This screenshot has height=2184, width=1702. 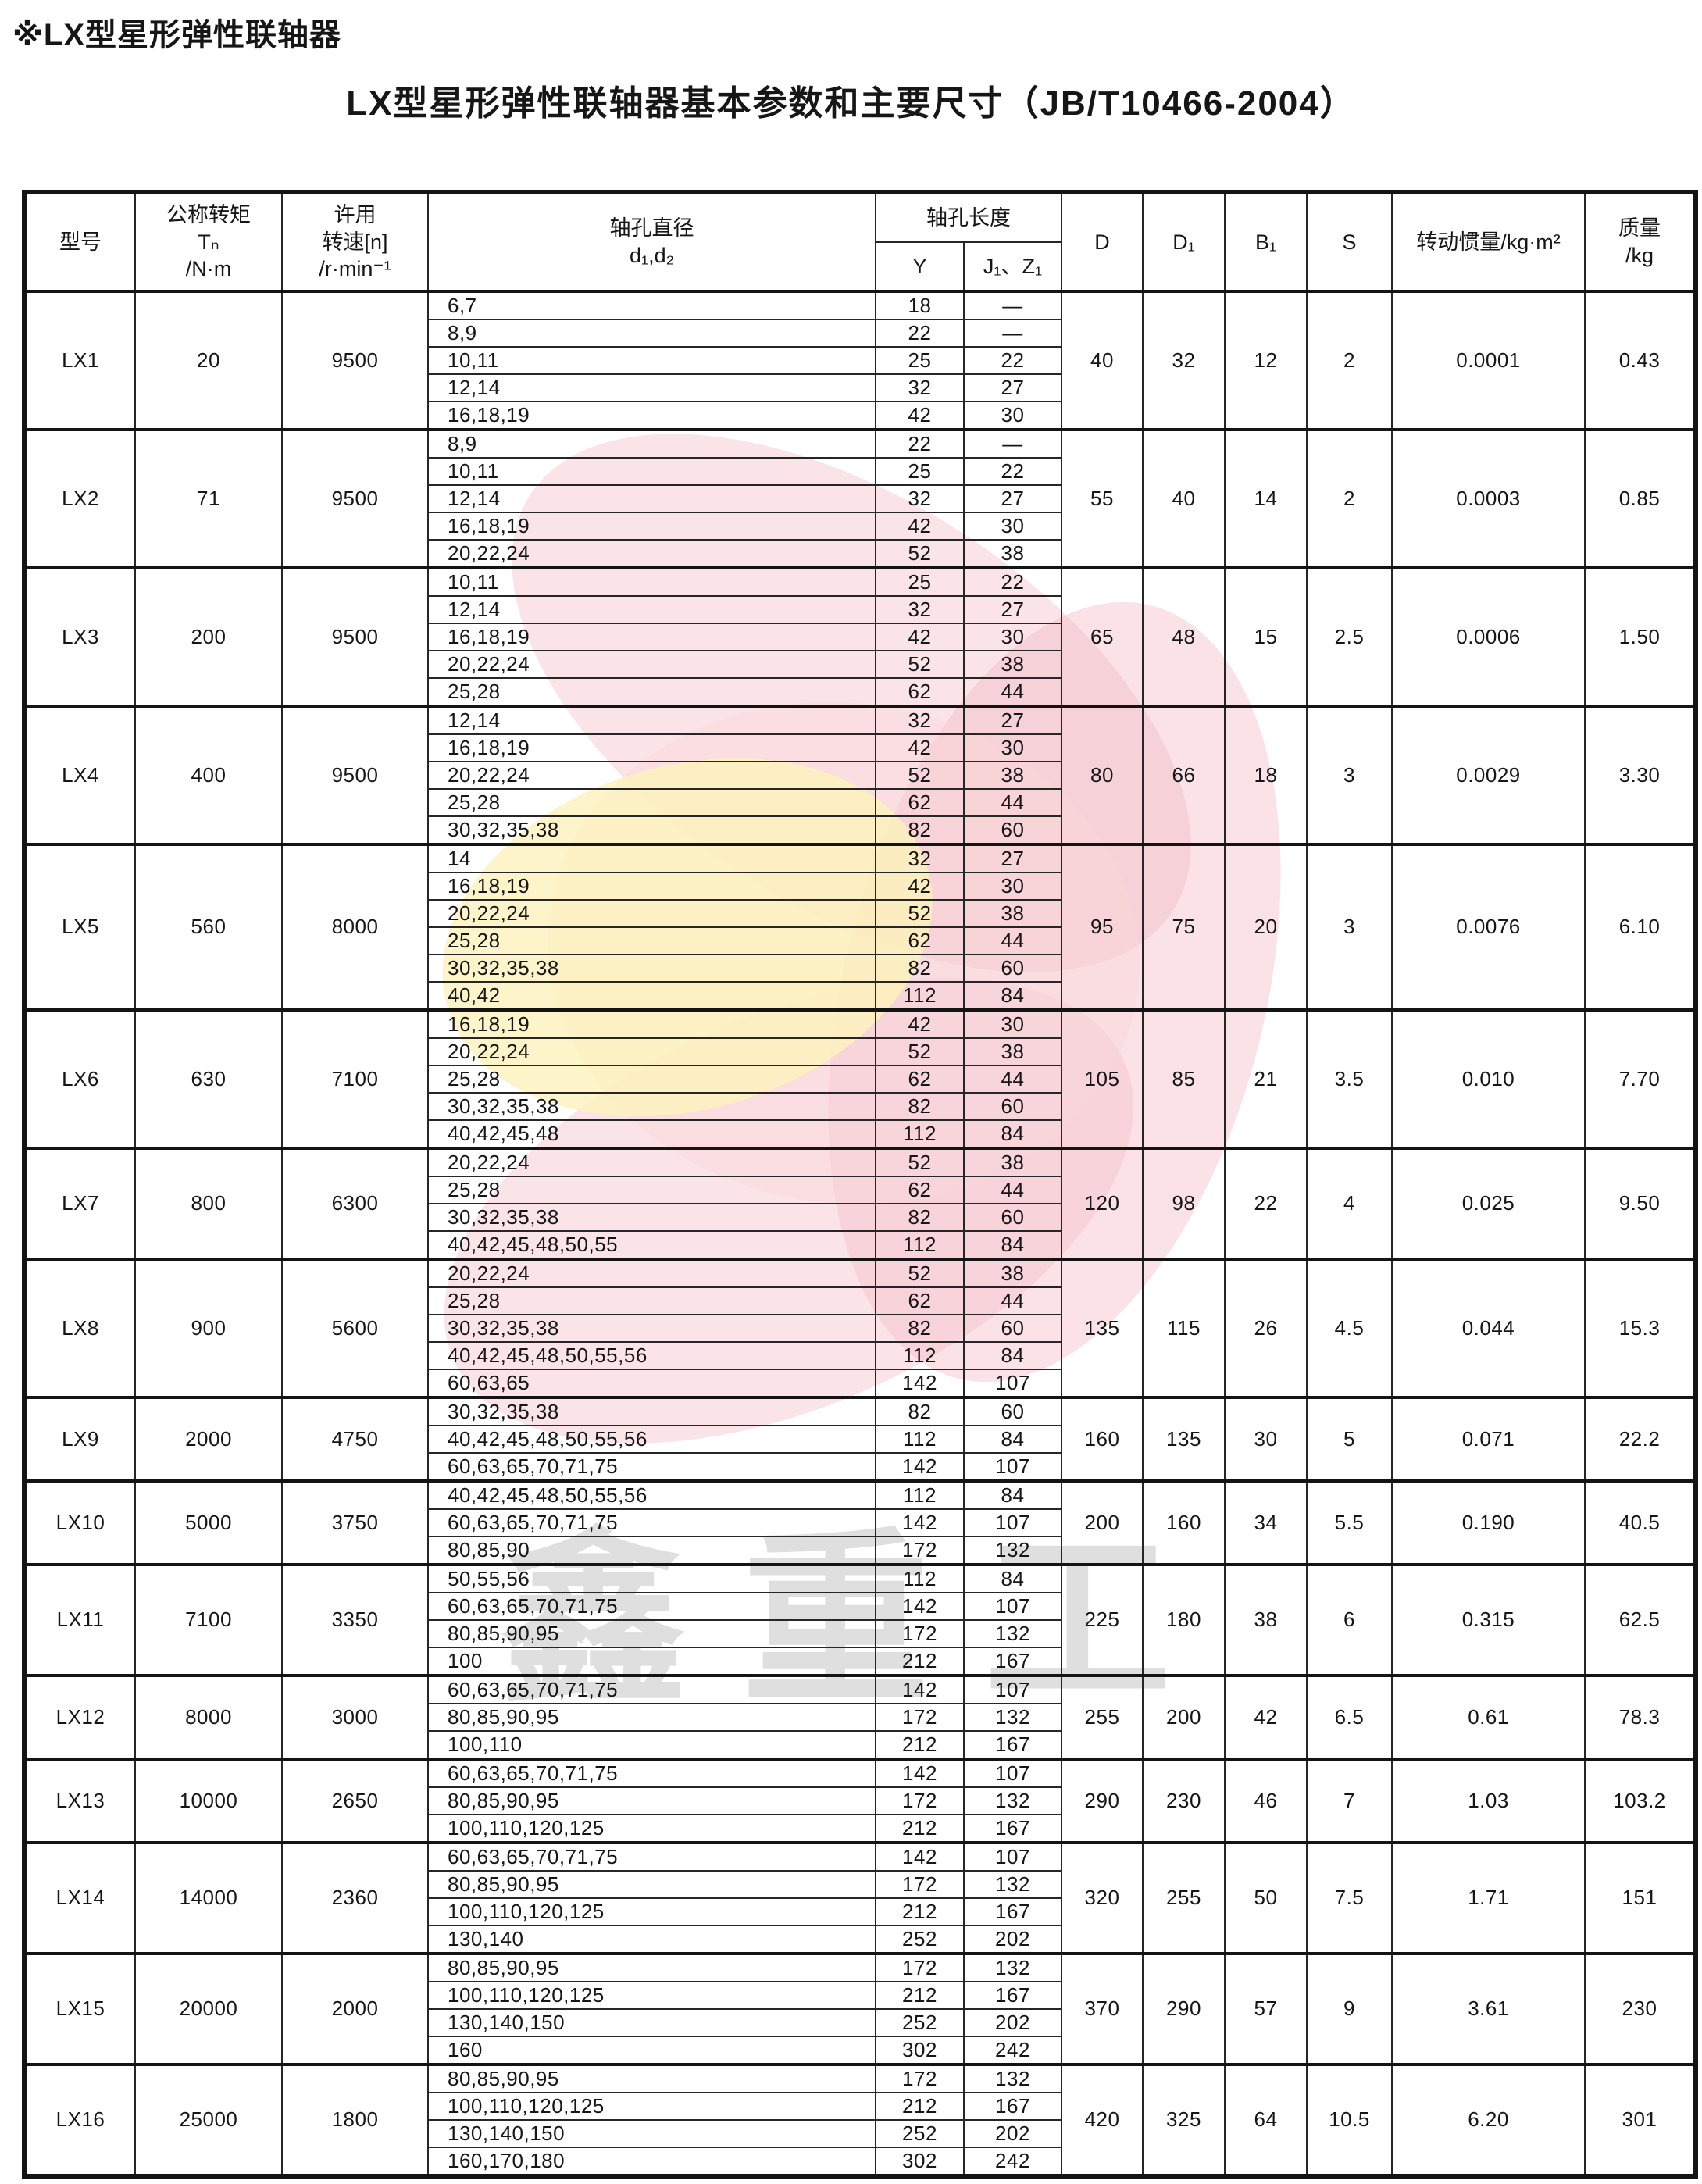 What do you see at coordinates (79, 241) in the screenshot?
I see `col-header-model: 型号` at bounding box center [79, 241].